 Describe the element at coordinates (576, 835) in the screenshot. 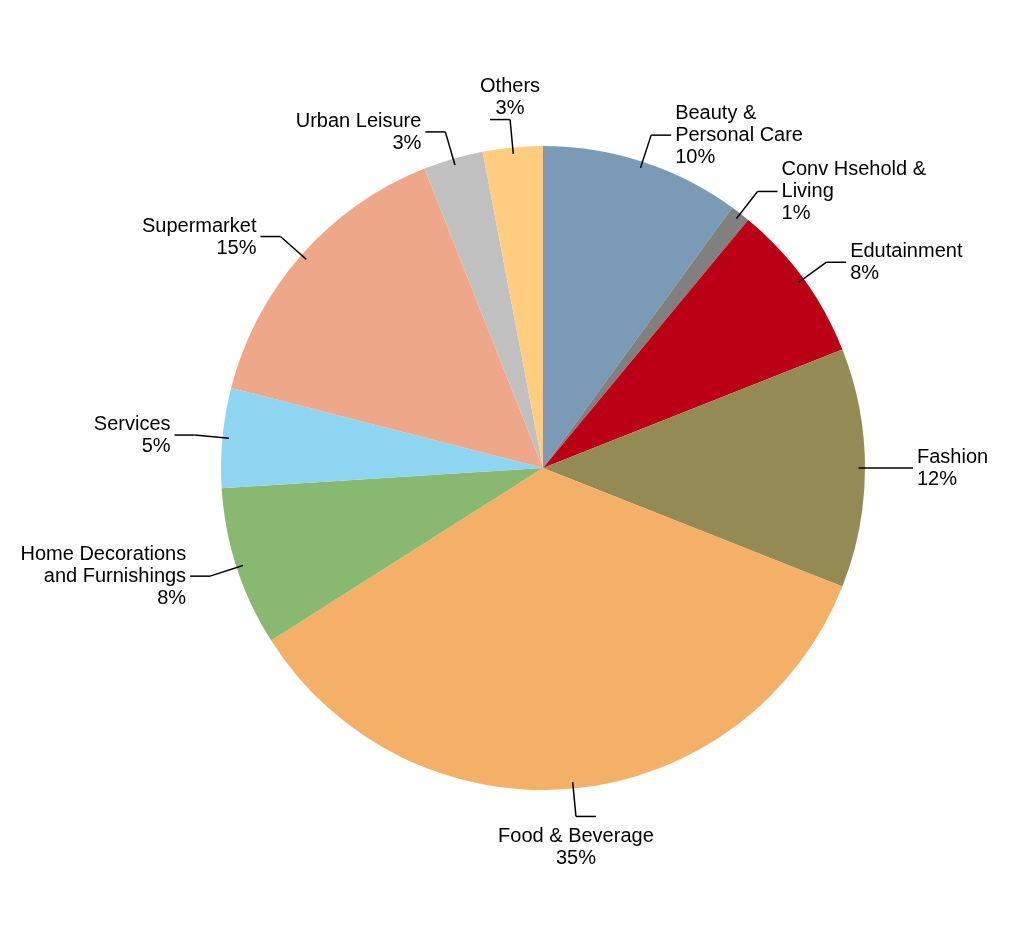

I see `slice-label: Food & Beverage` at that location.